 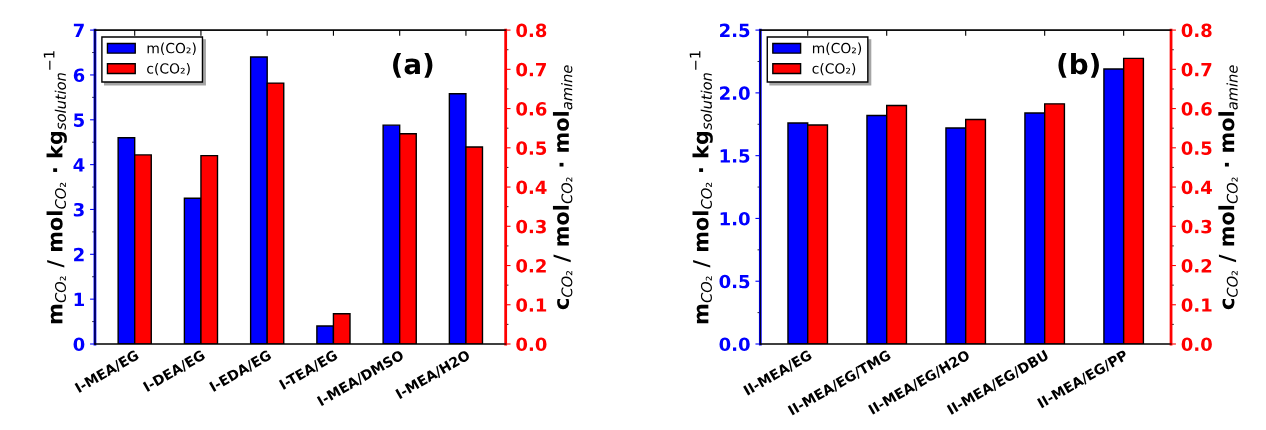 I want to click on y-tick-label: 0.5, so click(x=734, y=281).